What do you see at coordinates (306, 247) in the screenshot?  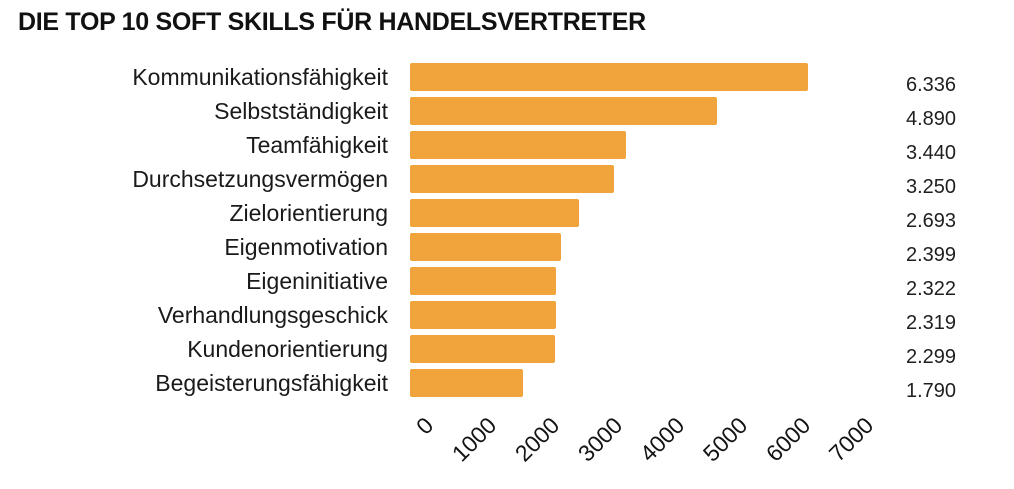 I see `category-label: Eigenmotivation` at bounding box center [306, 247].